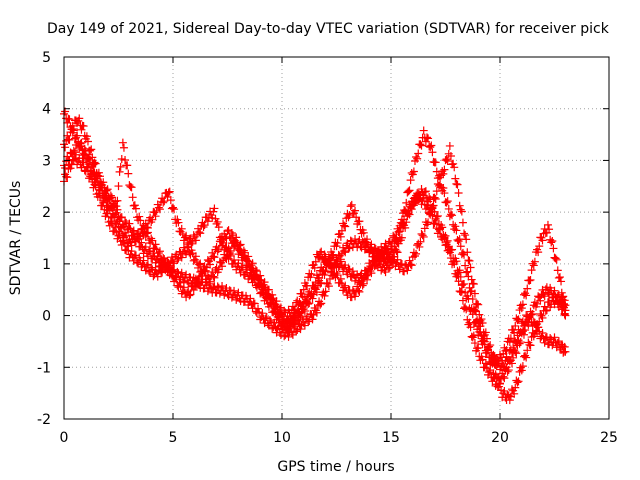  What do you see at coordinates (44, 420) in the screenshot?
I see `y-tick-label: -2` at bounding box center [44, 420].